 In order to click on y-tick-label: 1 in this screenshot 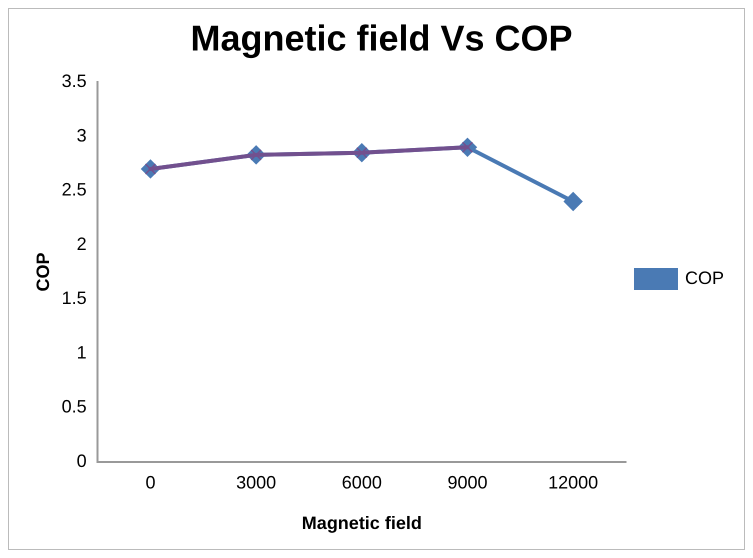, I will do `click(81, 352)`.